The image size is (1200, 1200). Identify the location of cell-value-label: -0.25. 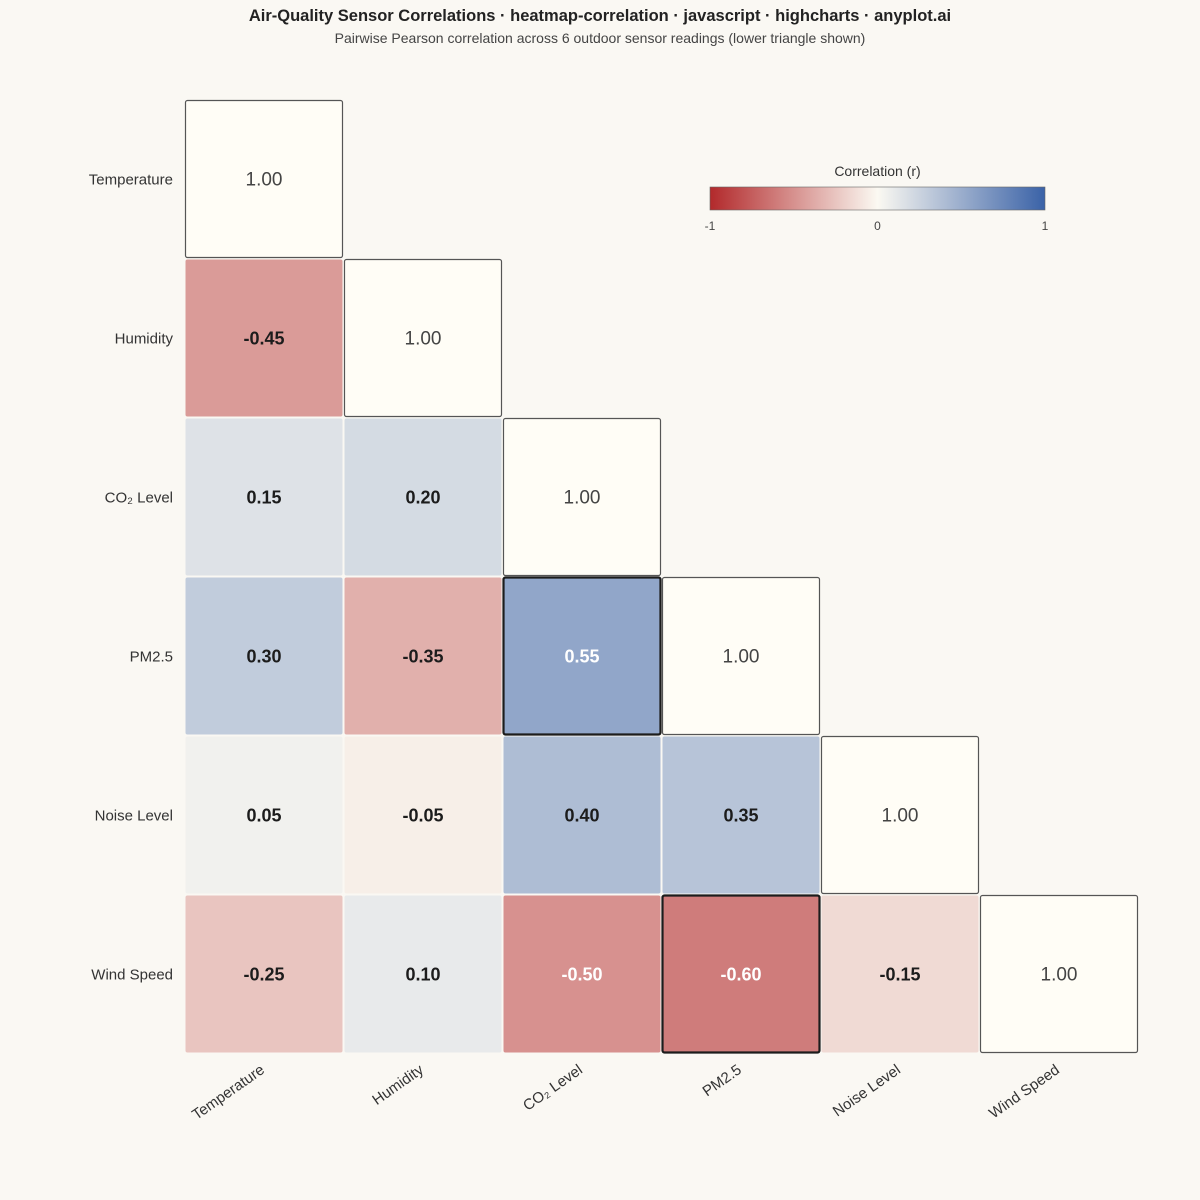
(263, 975).